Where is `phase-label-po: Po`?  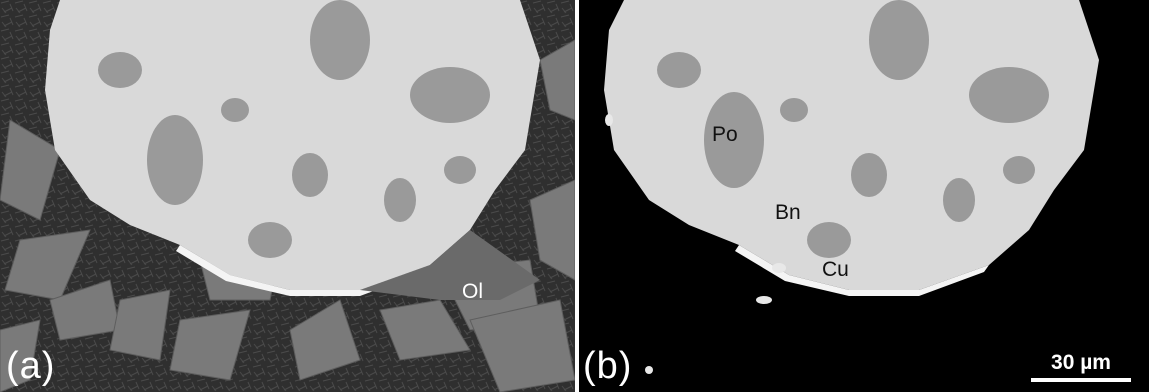 phase-label-po: Po is located at coordinates (725, 134).